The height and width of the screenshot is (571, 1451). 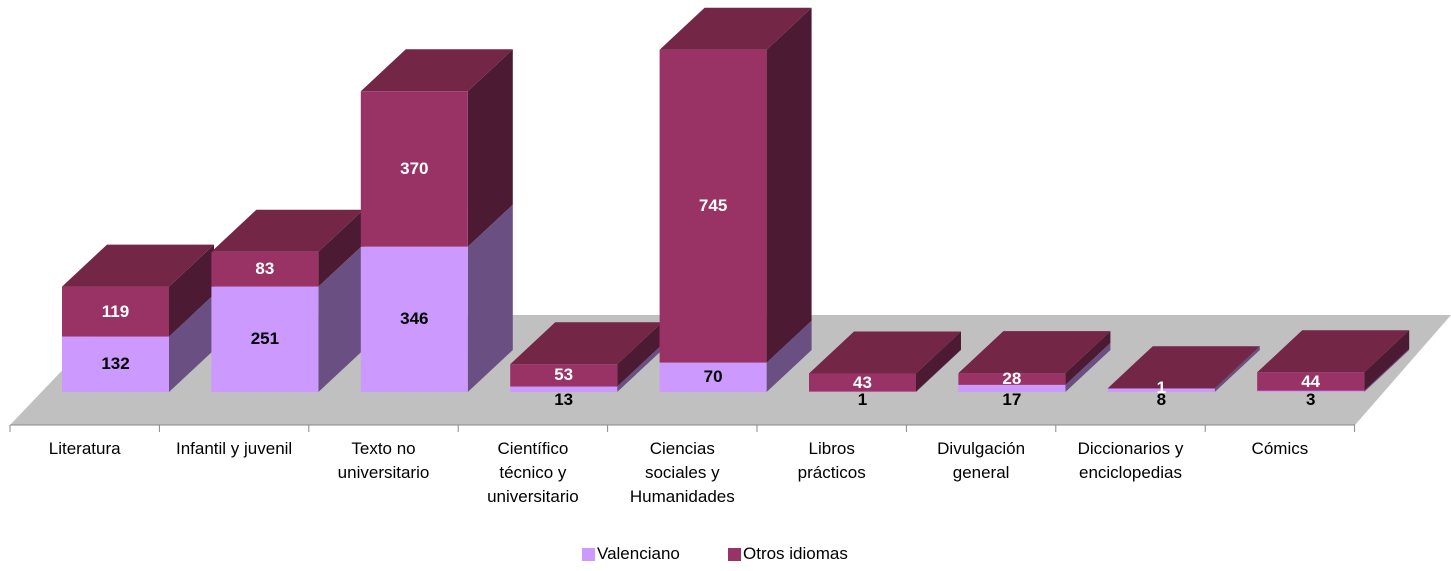 I want to click on value-label: 3, so click(x=1310, y=399).